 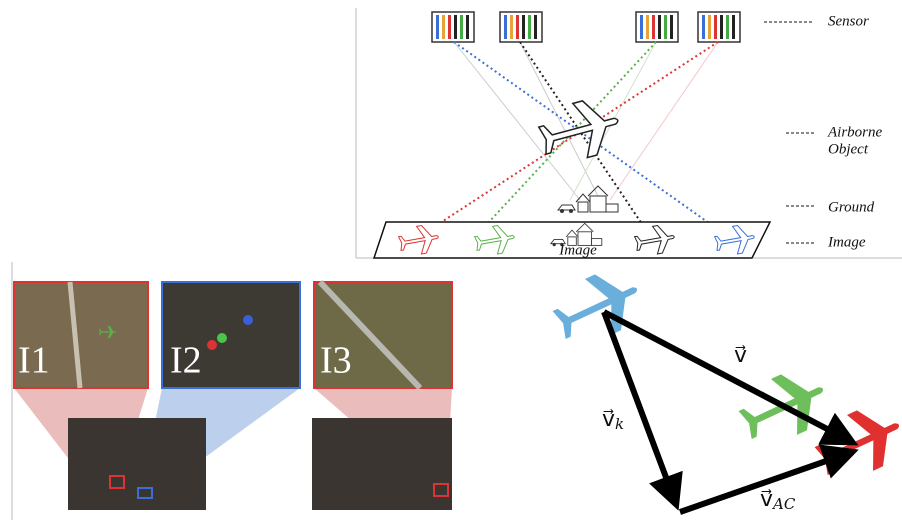 I want to click on vector-label: v⃗, so click(x=740, y=355).